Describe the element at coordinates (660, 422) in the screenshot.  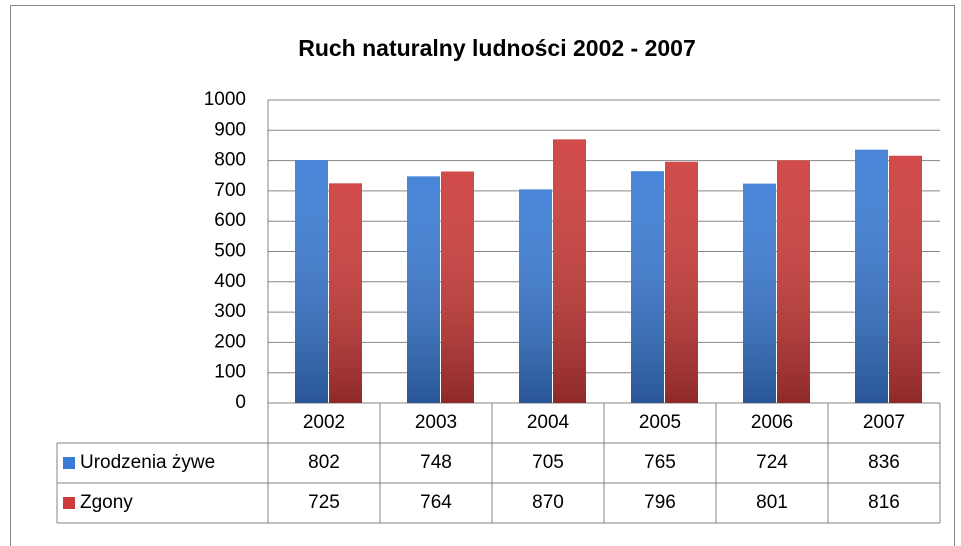
I see `x-tick-label: 2005` at that location.